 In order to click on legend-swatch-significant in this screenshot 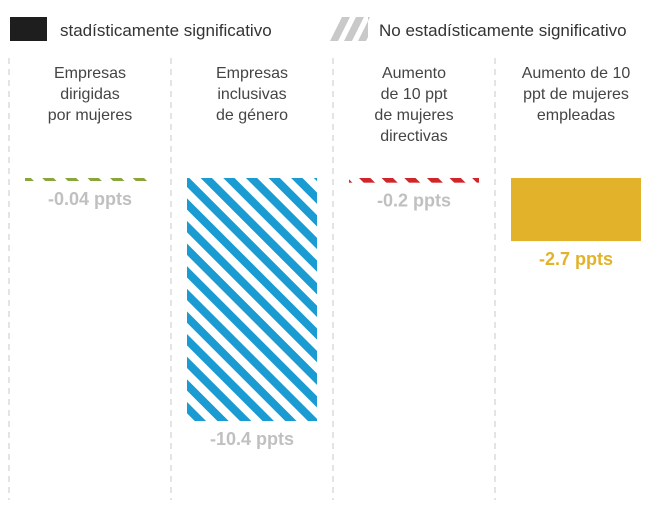, I will do `click(28, 29)`.